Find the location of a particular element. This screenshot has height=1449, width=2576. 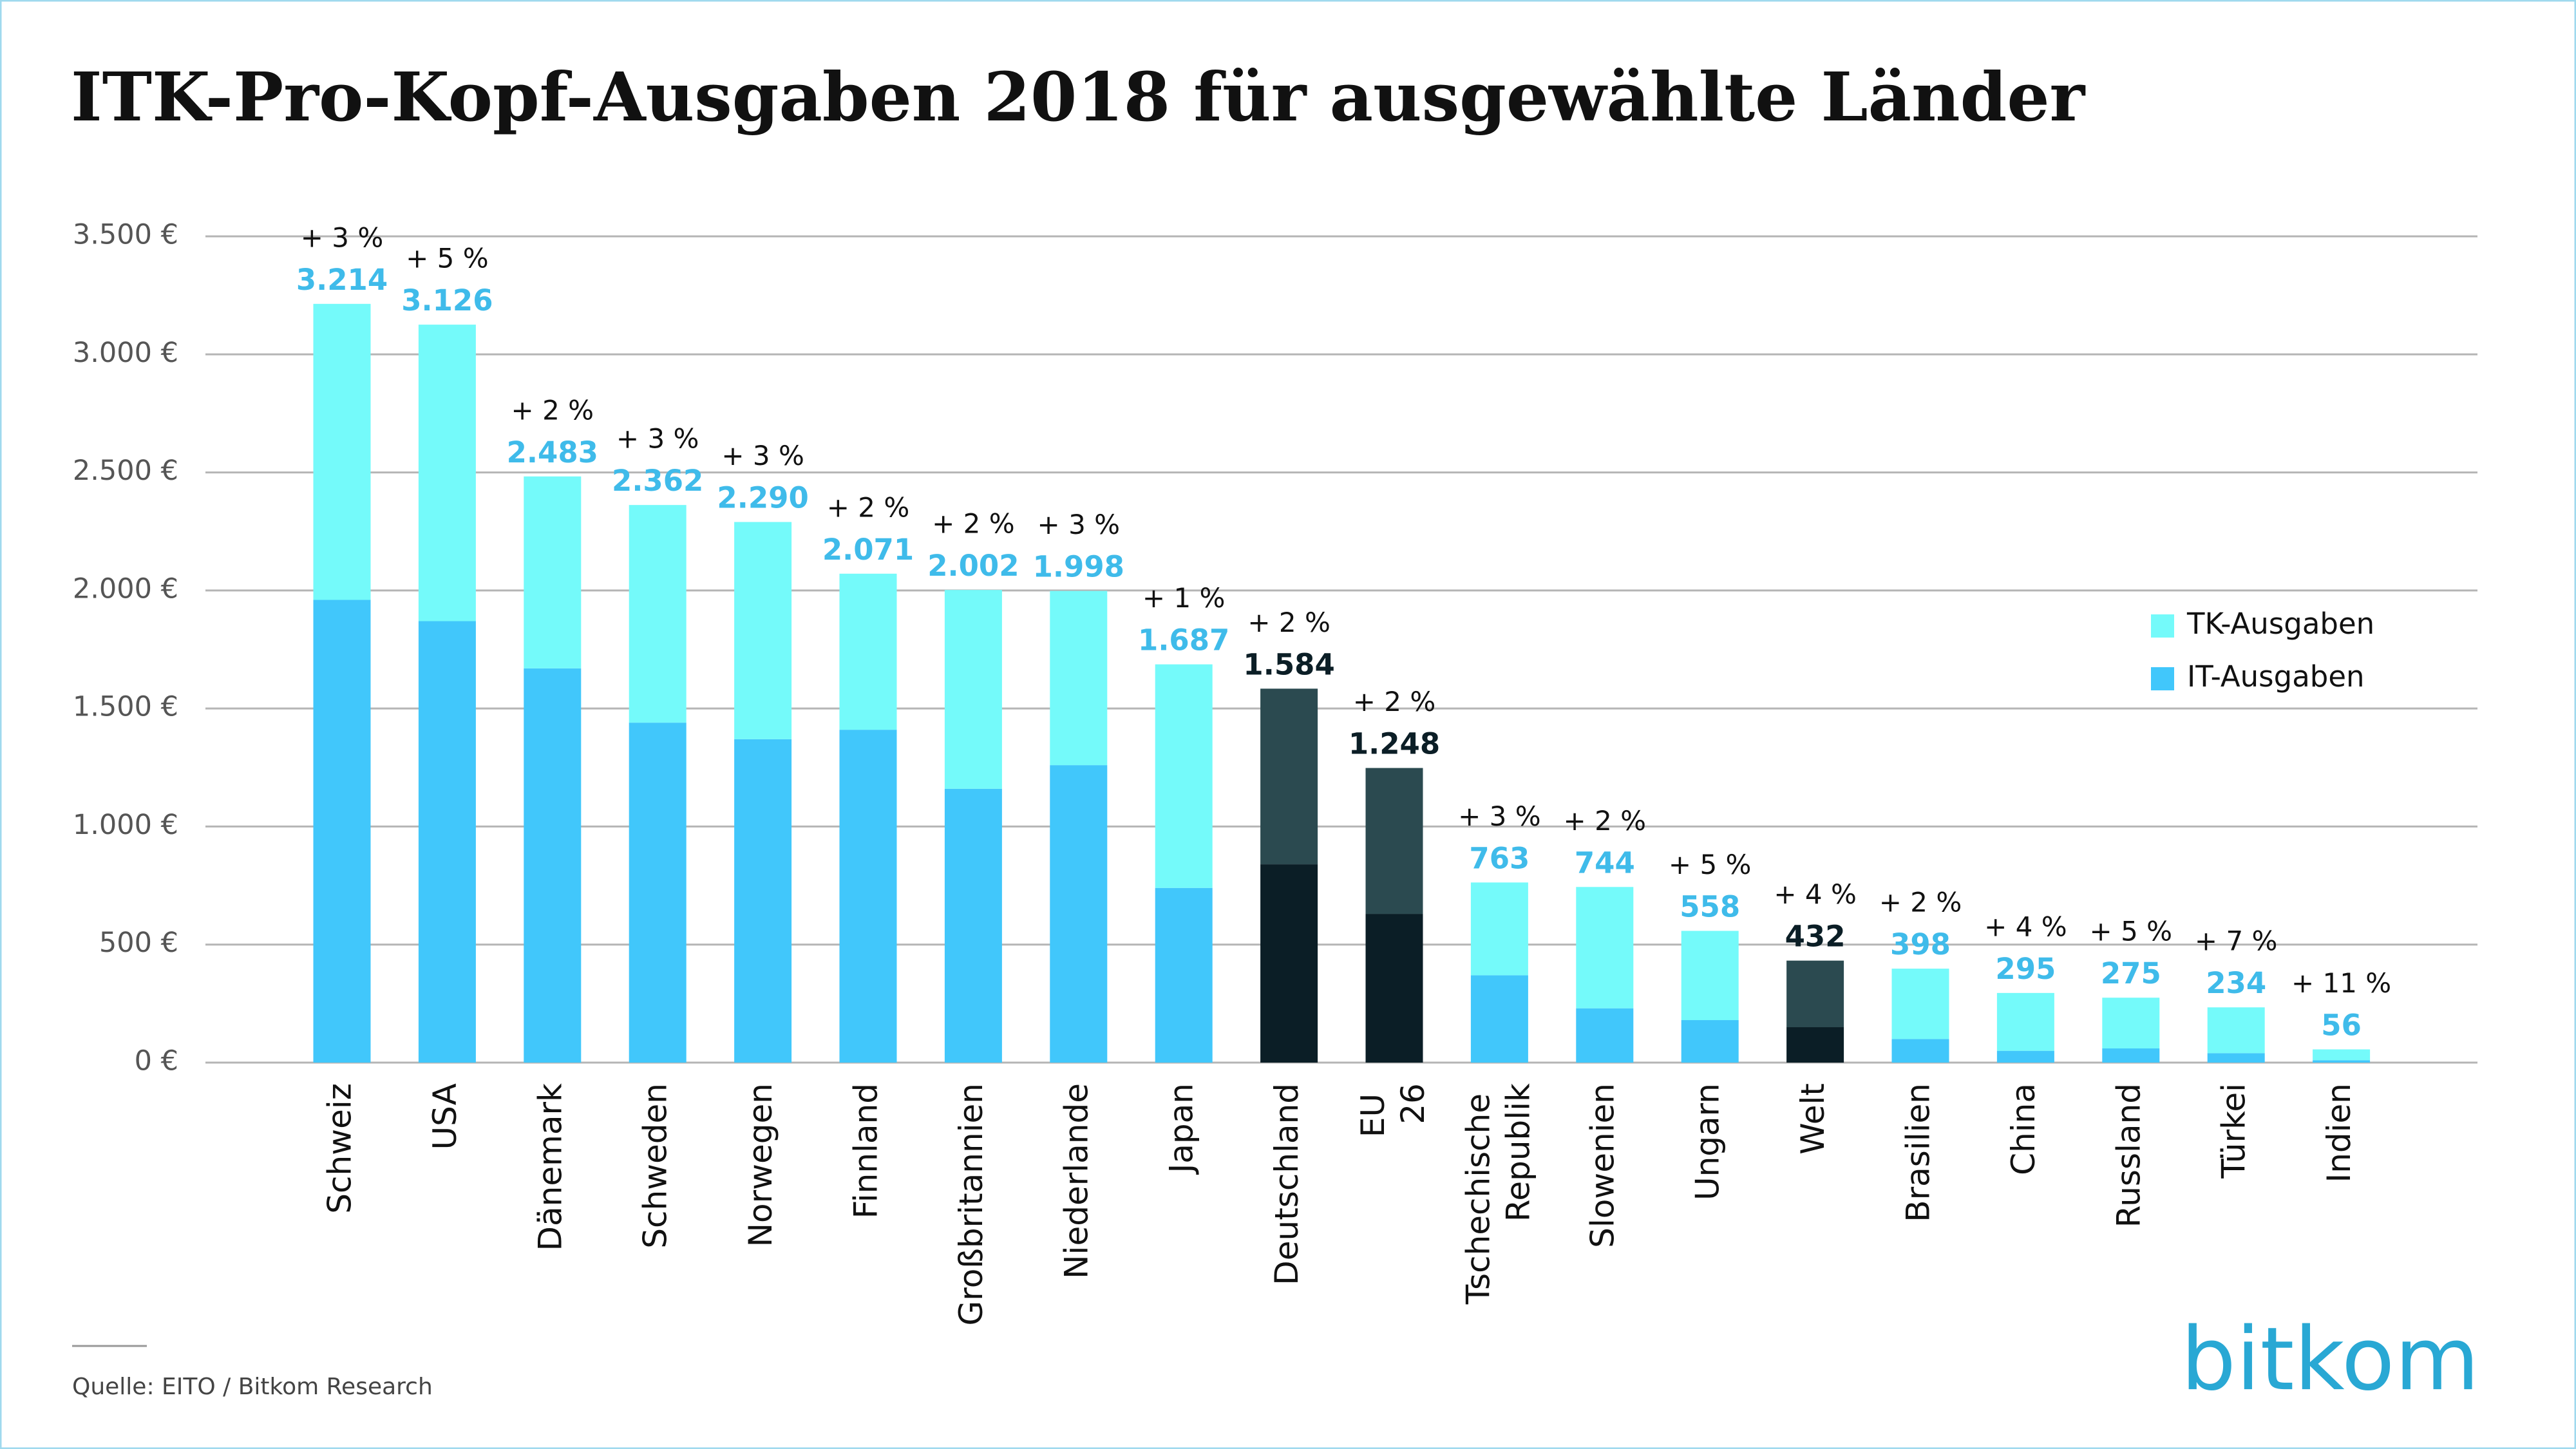

total-label: 1.584 is located at coordinates (1288, 664).